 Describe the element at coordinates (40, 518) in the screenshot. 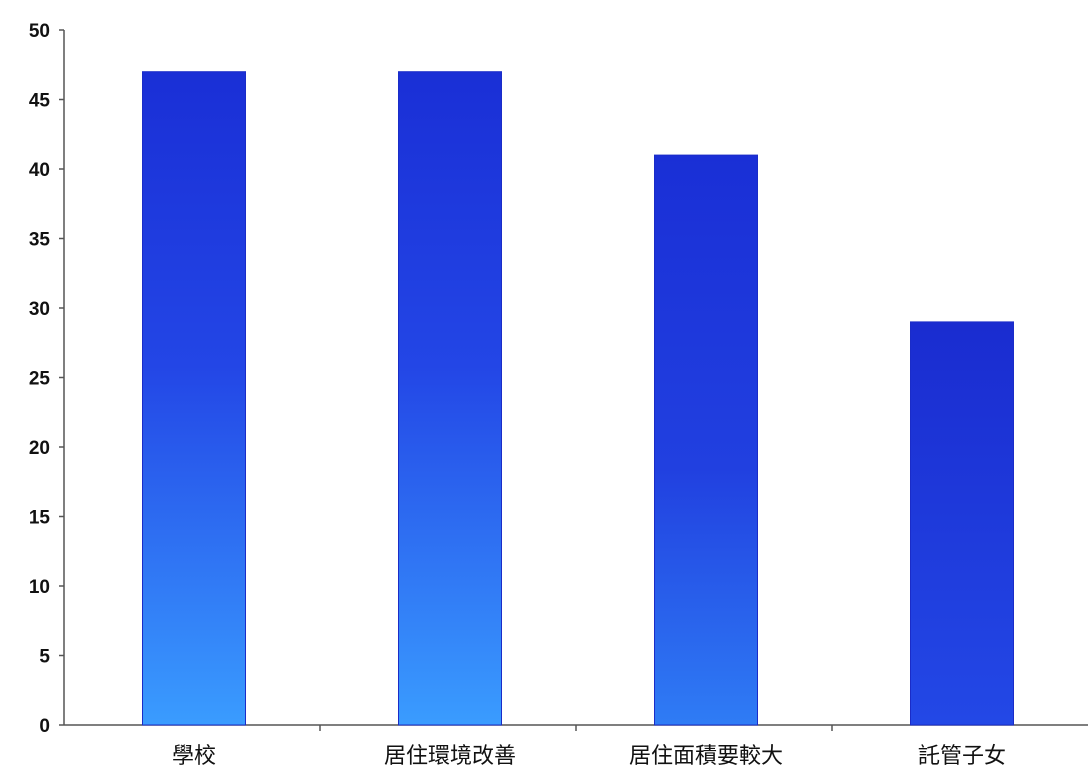

I see `y-tick-label: 15` at that location.